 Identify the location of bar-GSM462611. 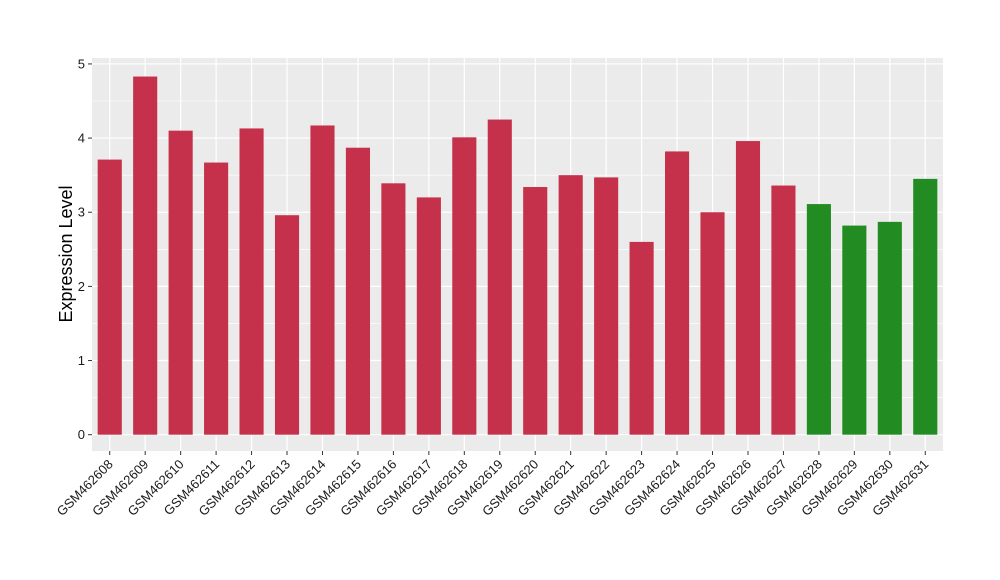
(216, 298).